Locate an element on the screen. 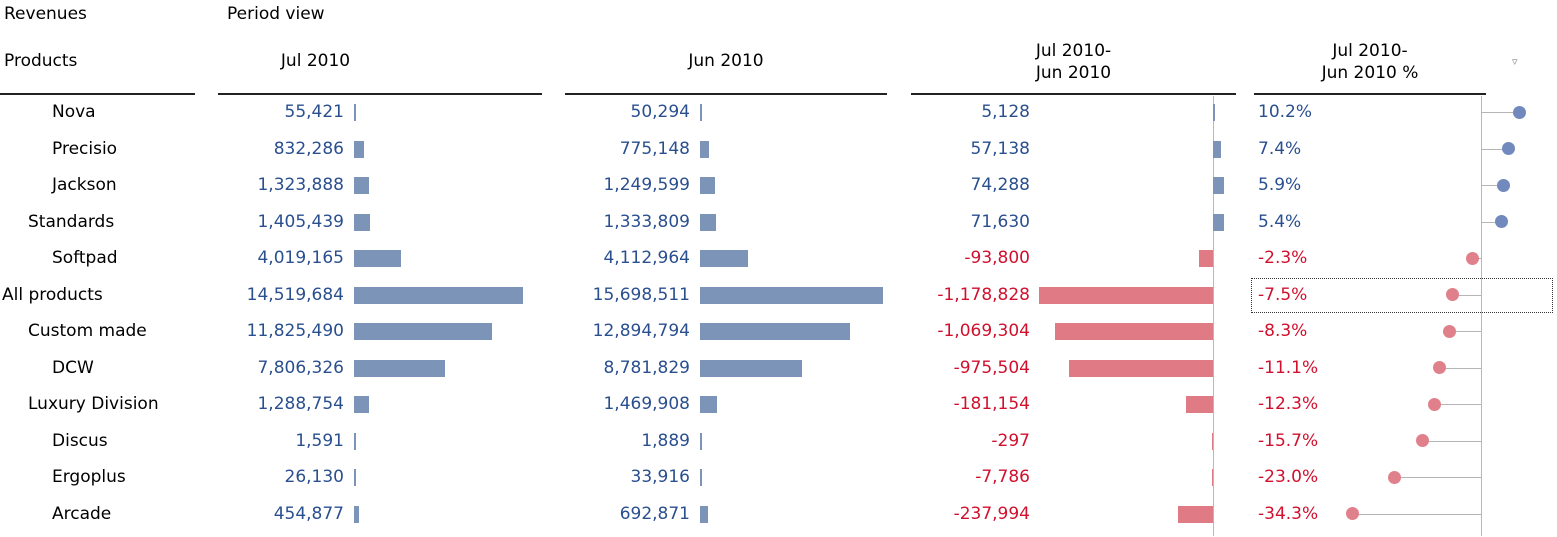 This screenshot has width=1557, height=537. value-pct: -2.3% is located at coordinates (1283, 258).